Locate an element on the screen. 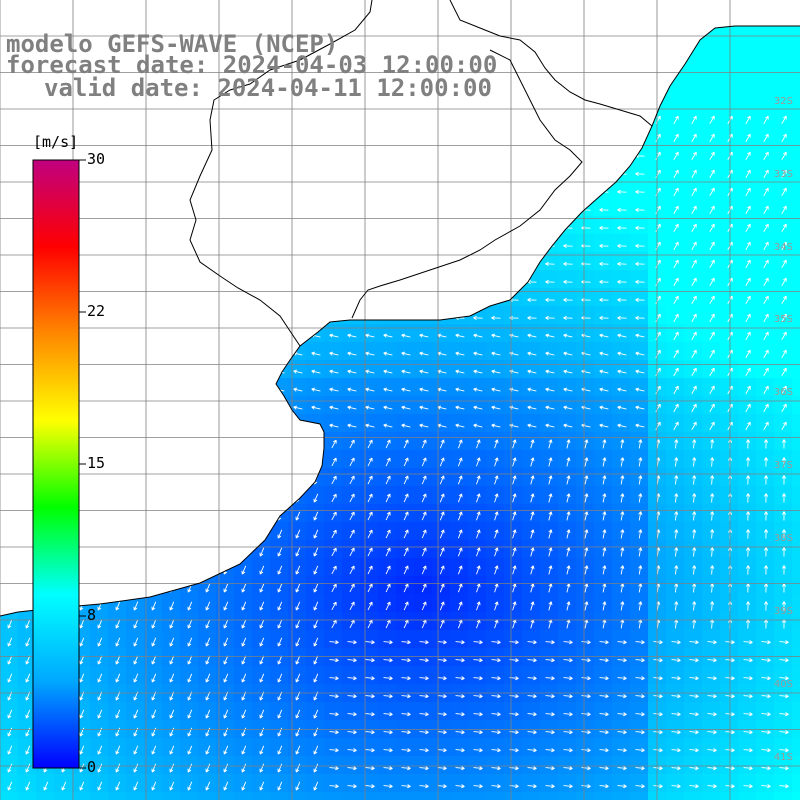  lat-label: 34S is located at coordinates (783, 247).